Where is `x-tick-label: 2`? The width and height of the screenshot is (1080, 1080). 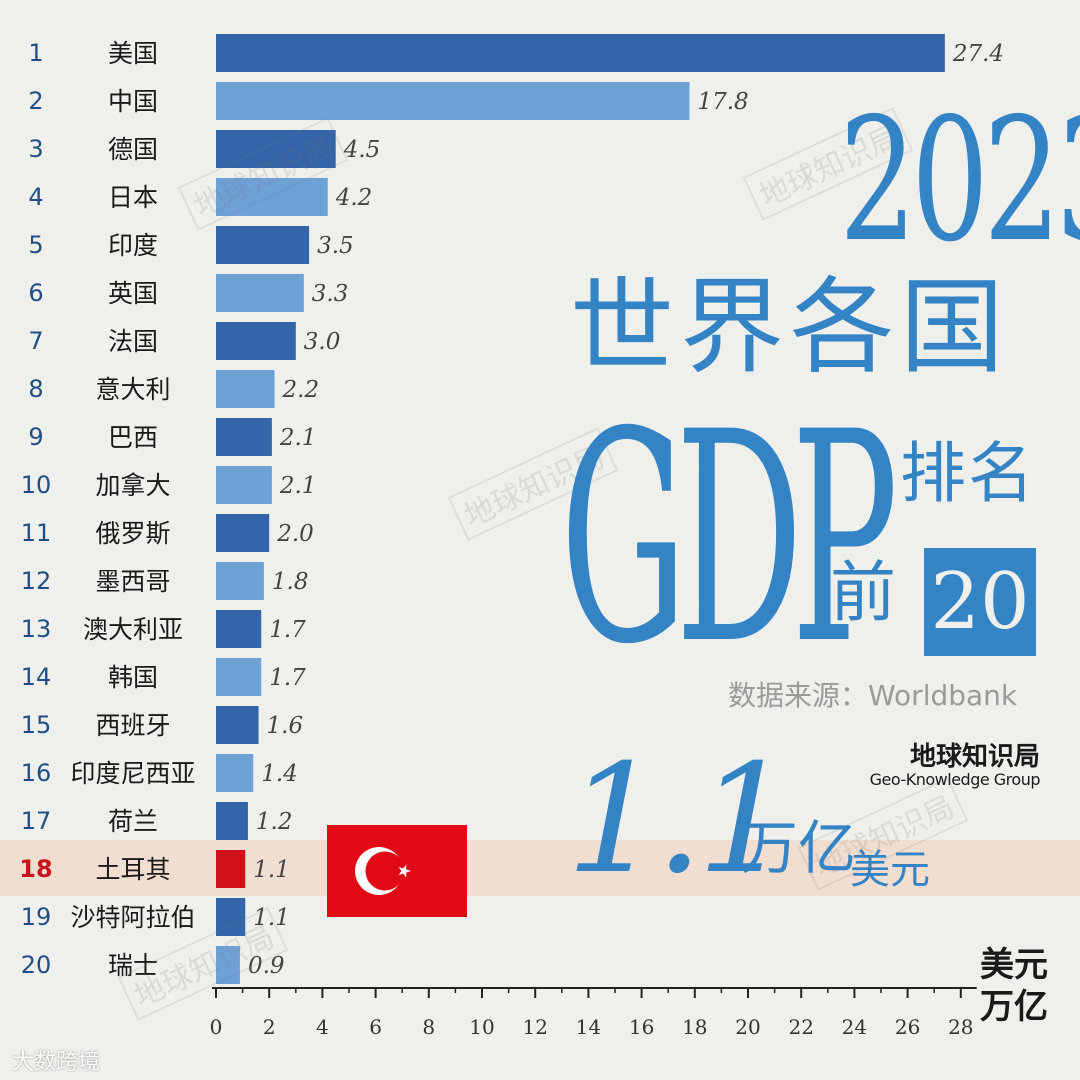
x-tick-label: 2 is located at coordinates (269, 1027).